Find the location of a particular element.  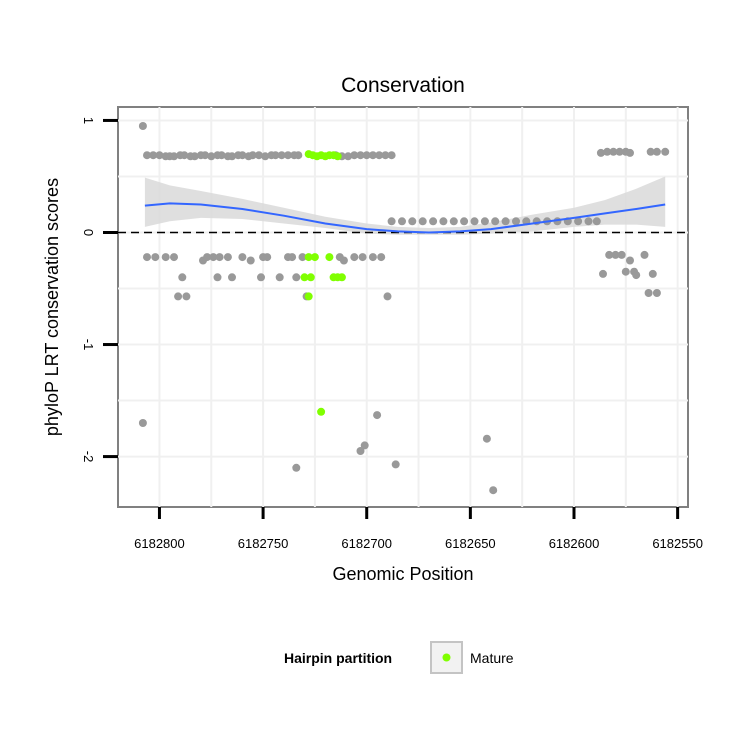

y-tick-label: 0 is located at coordinates (88, 232).